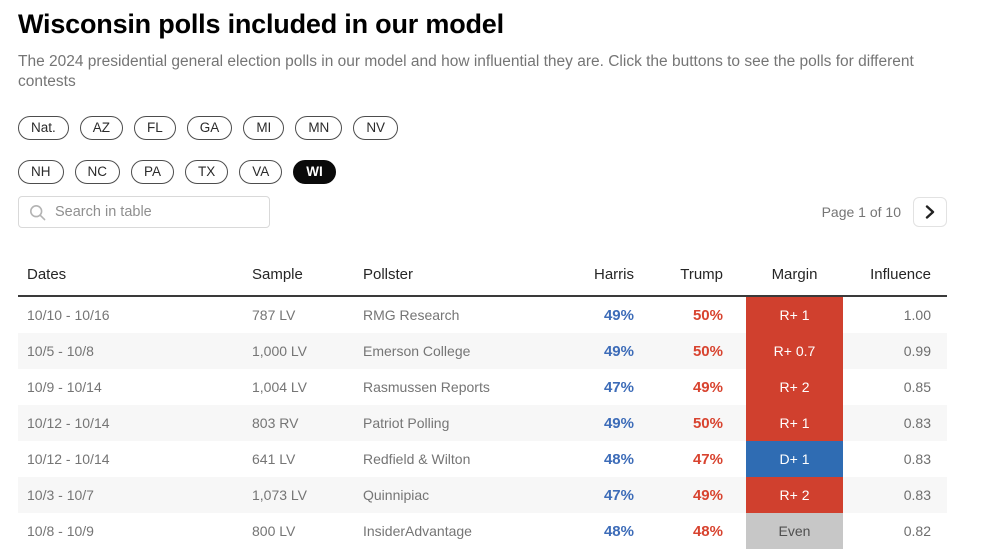  What do you see at coordinates (274, 459) in the screenshot?
I see `cell-sample: 641 LV` at bounding box center [274, 459].